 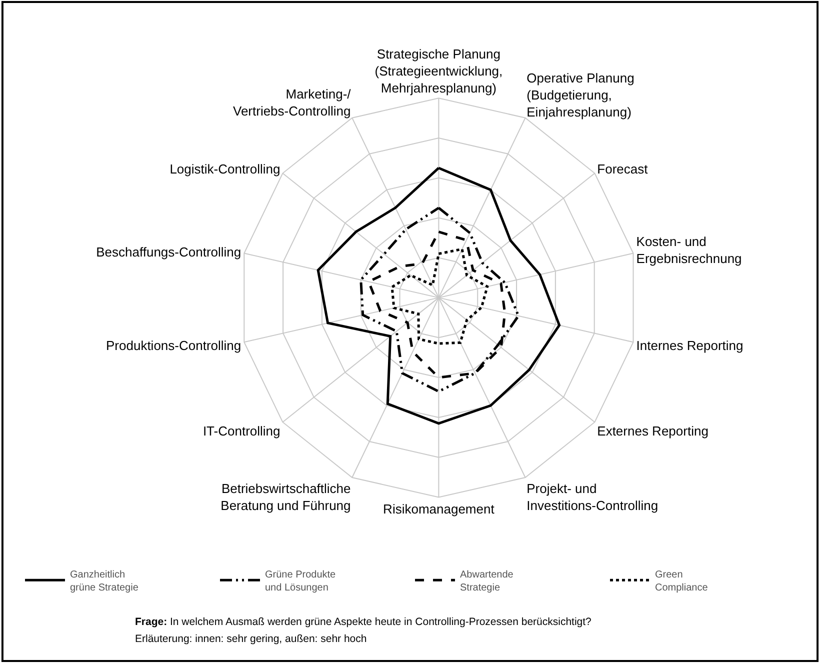 What do you see at coordinates (487, 582) in the screenshot?
I see `legend-label: Abwartende Strategie` at bounding box center [487, 582].